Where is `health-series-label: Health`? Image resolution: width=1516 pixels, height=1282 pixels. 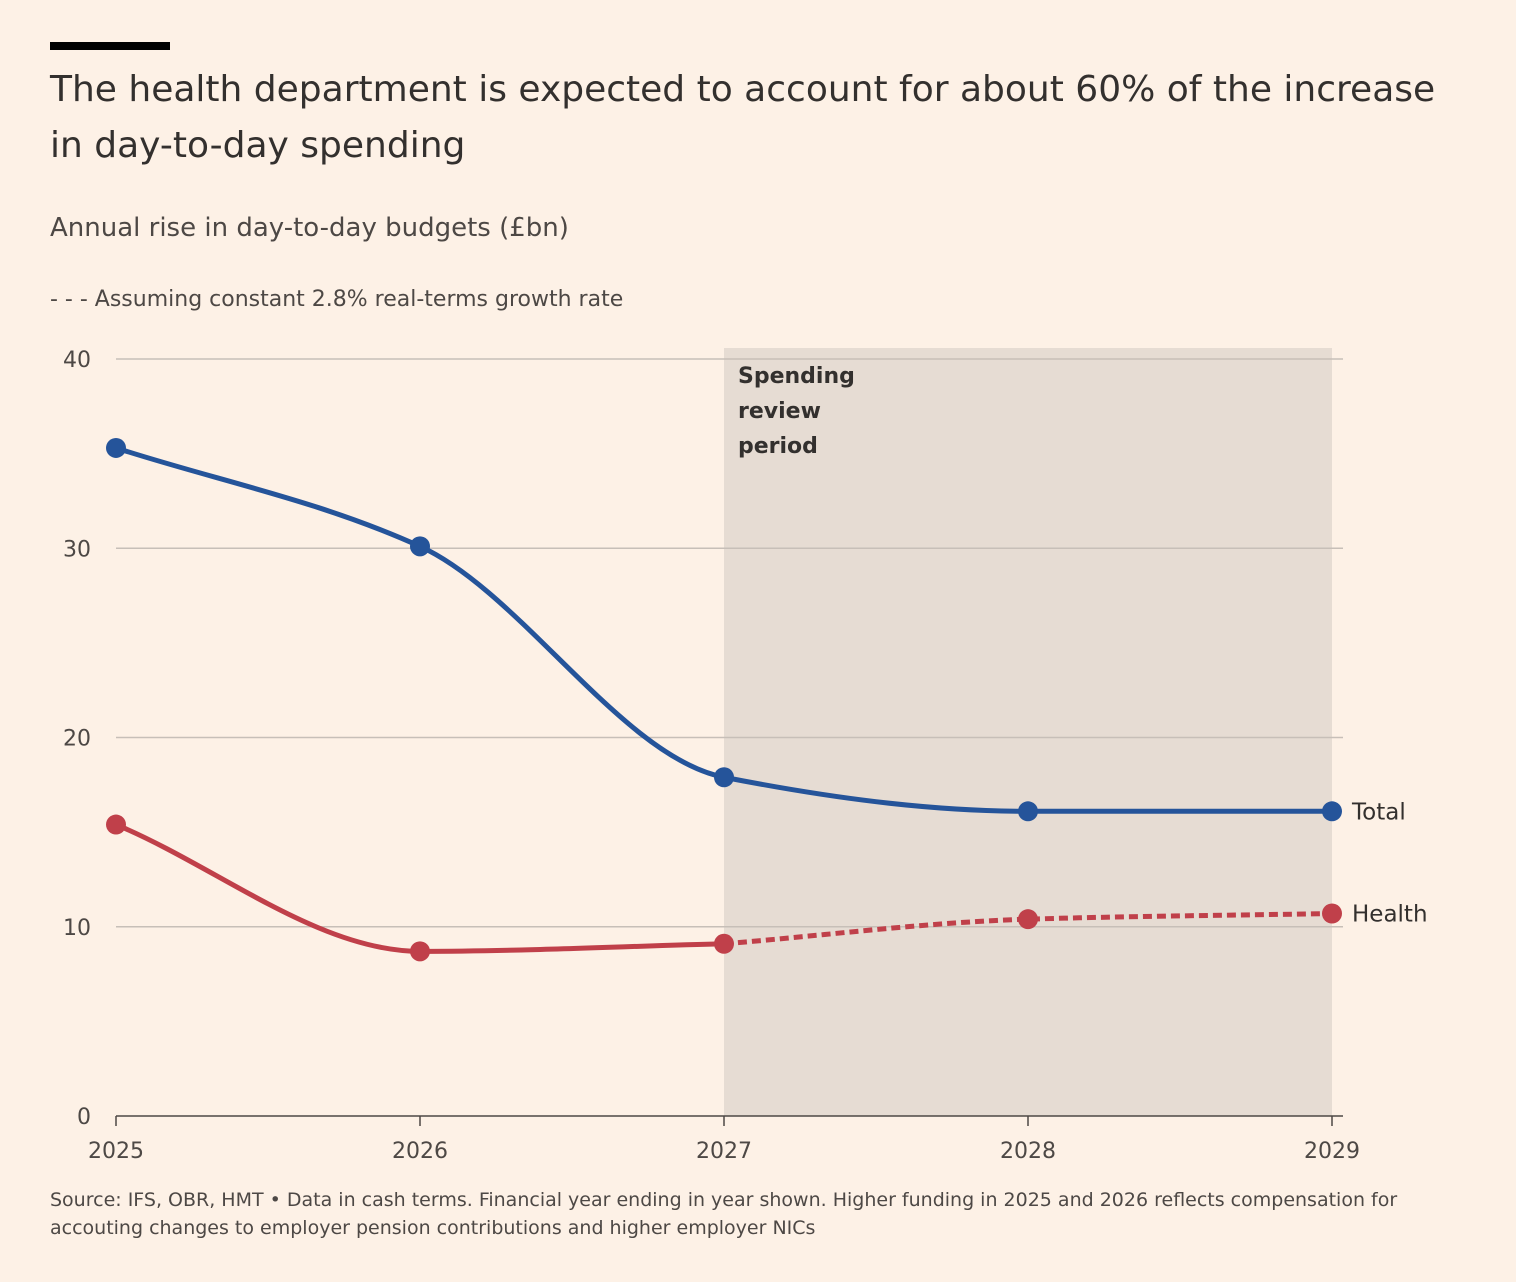 health-series-label: Health is located at coordinates (1390, 915).